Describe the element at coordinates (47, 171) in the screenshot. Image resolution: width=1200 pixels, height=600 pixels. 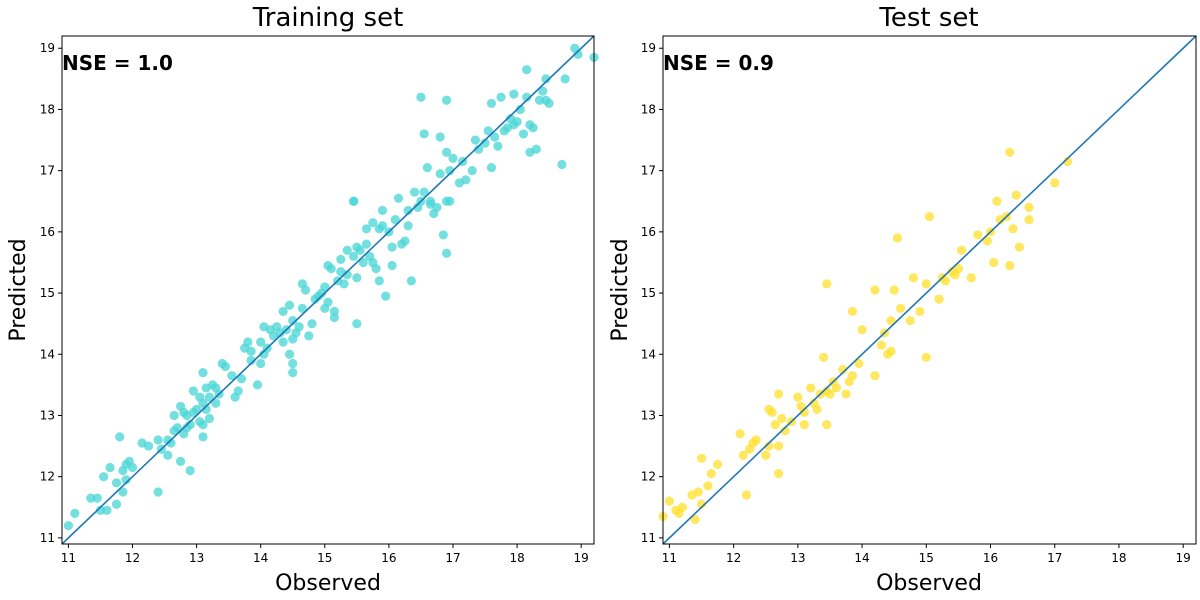
I see `y-tick-label: 17` at that location.